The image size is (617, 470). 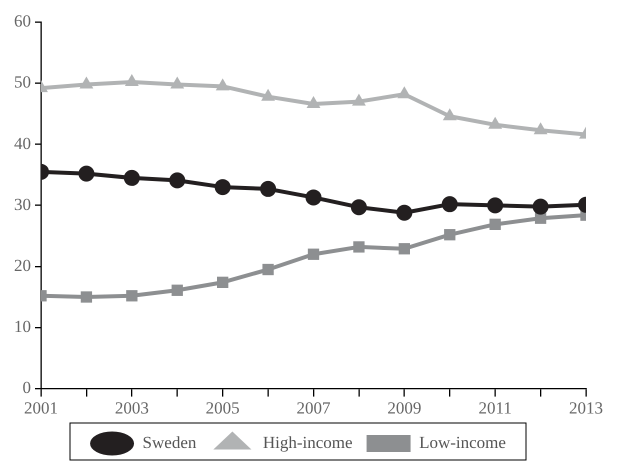 I want to click on legend-label: High-income, so click(x=307, y=442).